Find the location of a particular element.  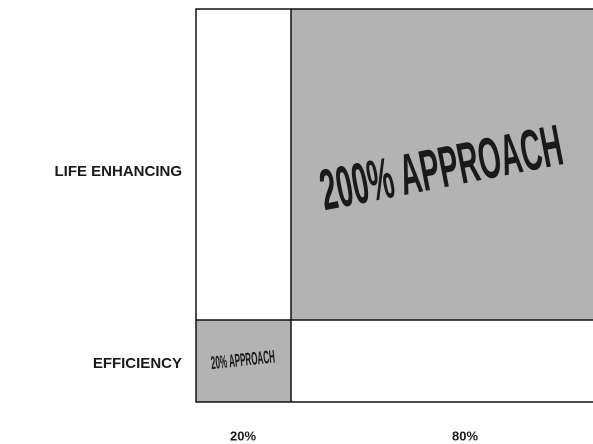

column-label: 80% is located at coordinates (465, 435).